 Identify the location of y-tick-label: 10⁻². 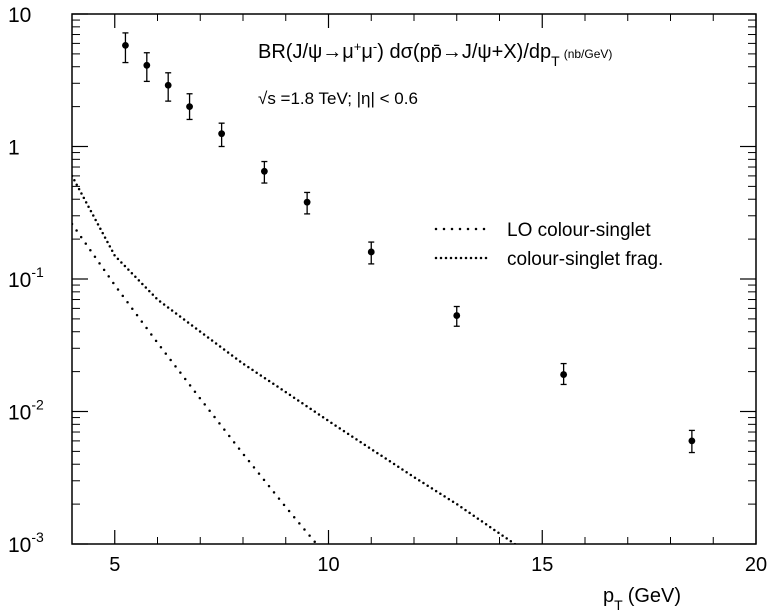
(26, 411).